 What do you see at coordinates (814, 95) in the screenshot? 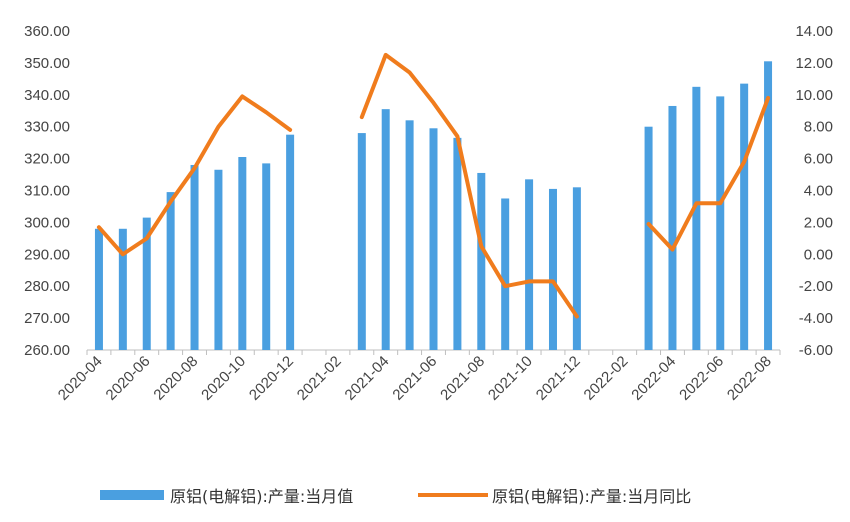
I see `y-right-tick-label: 10.00` at bounding box center [814, 95].